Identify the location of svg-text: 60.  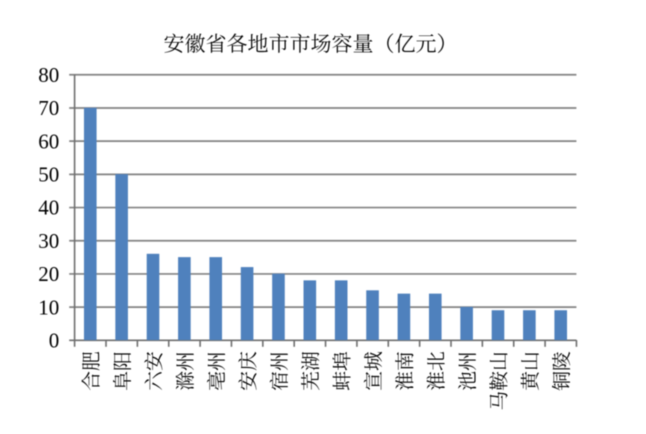
(48, 141).